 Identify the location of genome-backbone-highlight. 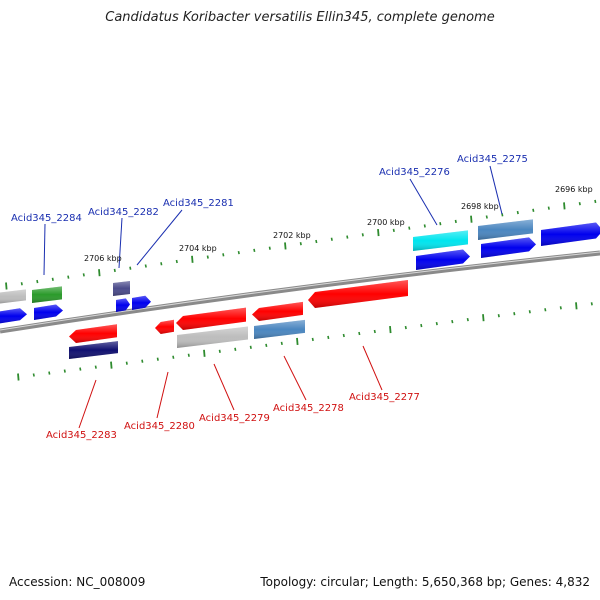
(300, 291).